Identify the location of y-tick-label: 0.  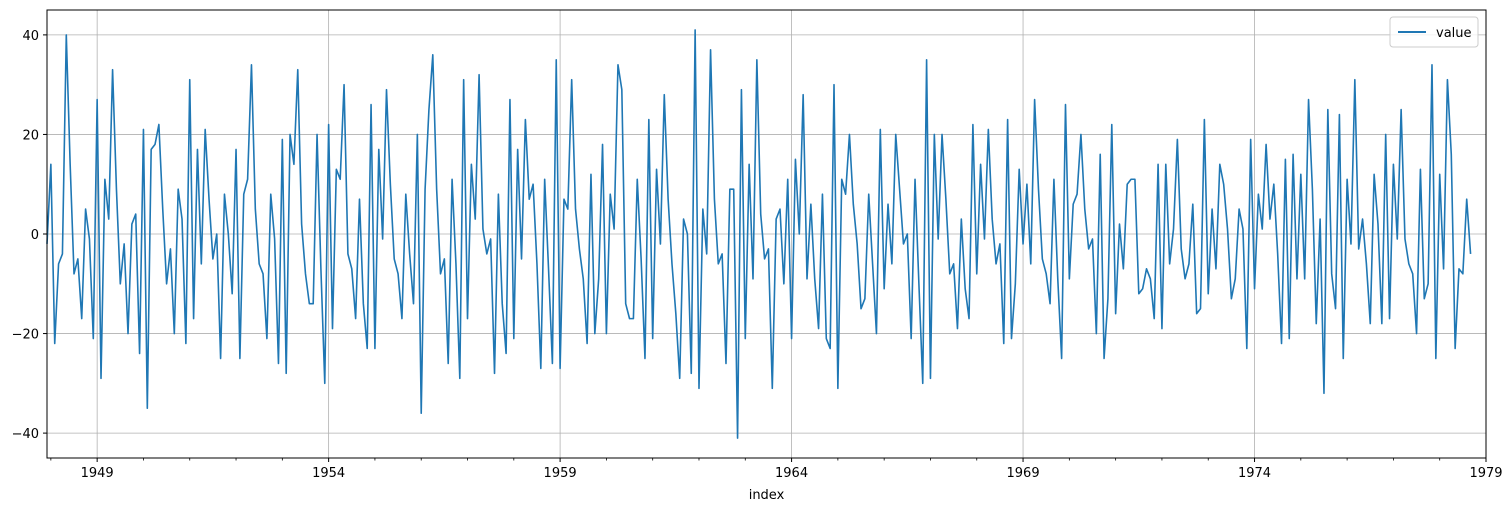
(35, 235).